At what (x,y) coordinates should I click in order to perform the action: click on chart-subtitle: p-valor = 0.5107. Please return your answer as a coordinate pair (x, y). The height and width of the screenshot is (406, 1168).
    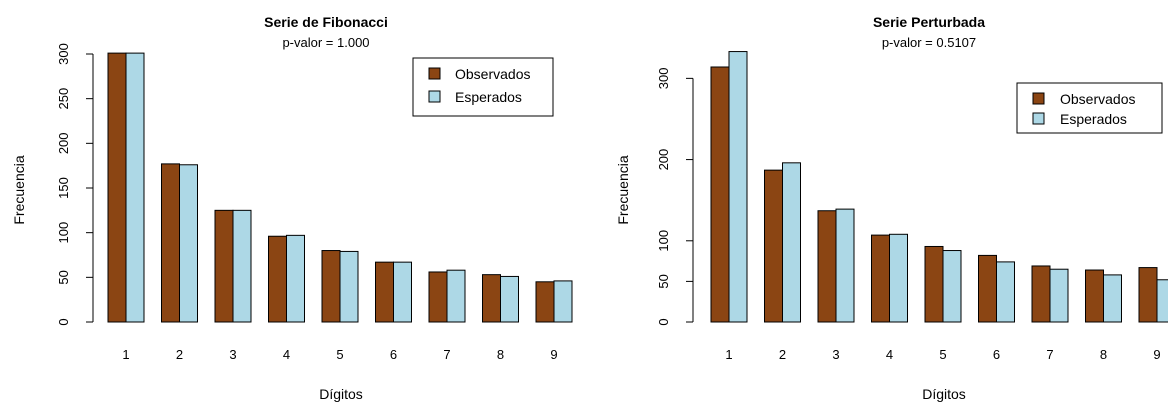
    Looking at the image, I should click on (929, 42).